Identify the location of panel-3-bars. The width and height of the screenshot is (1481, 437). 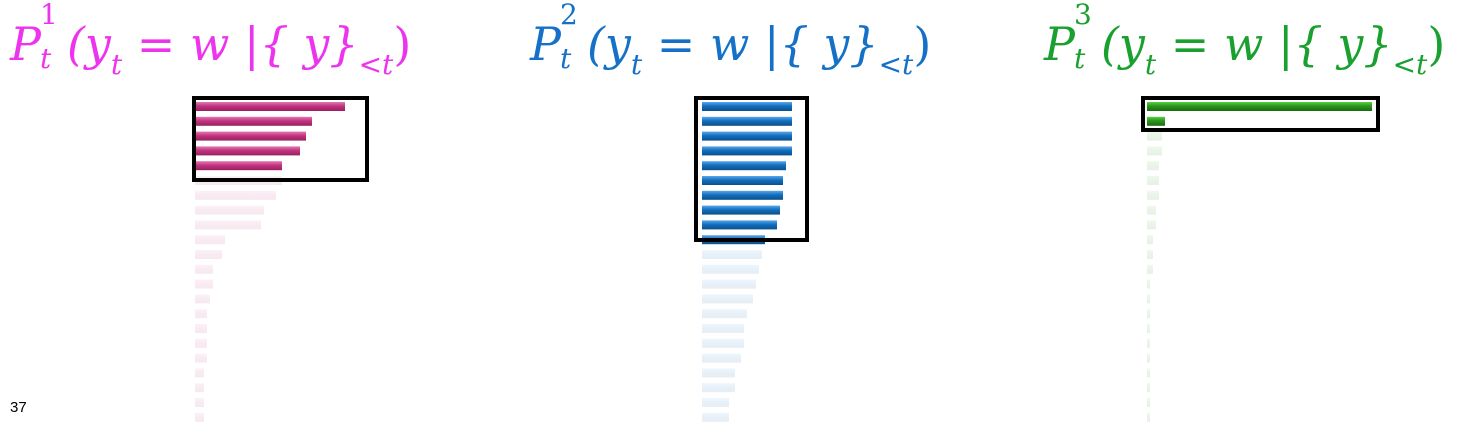
(1259, 262).